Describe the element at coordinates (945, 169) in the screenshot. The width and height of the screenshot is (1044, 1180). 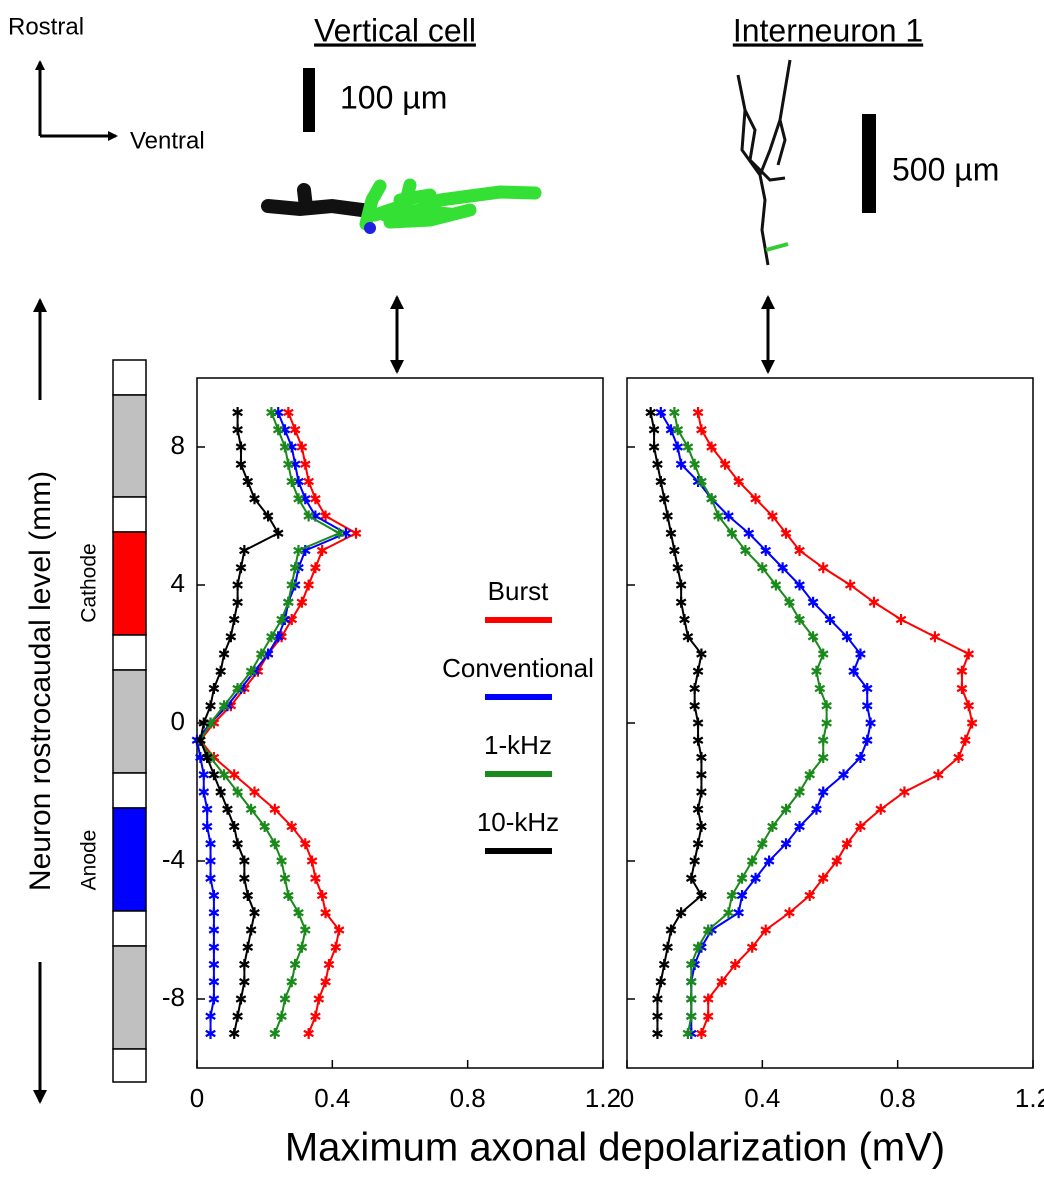
I see `scale-label: 500 µm` at that location.